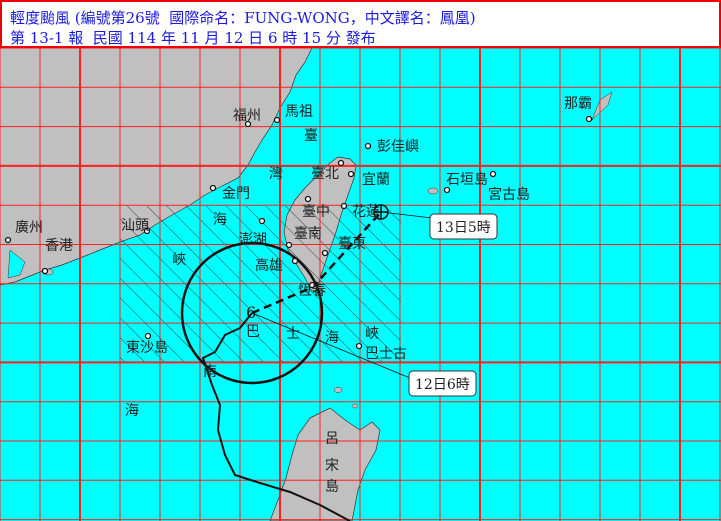 Image resolution: width=721 pixels, height=521 pixels. Describe the element at coordinates (372, 334) in the screenshot. I see `label-bashi: 峽` at that location.